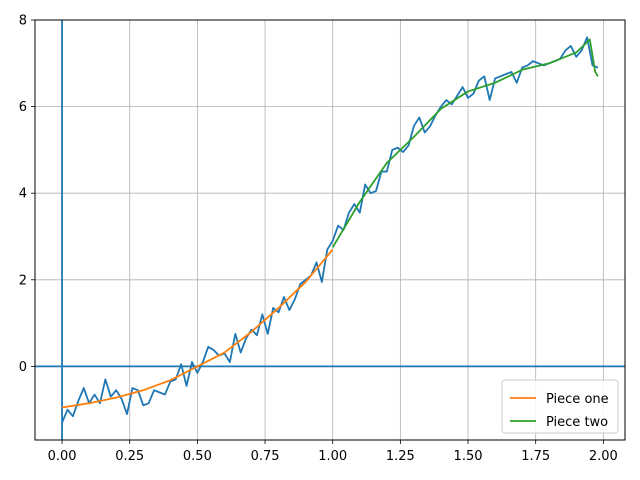  What do you see at coordinates (603, 456) in the screenshot?
I see `x-tick-label: 2.00` at bounding box center [603, 456].